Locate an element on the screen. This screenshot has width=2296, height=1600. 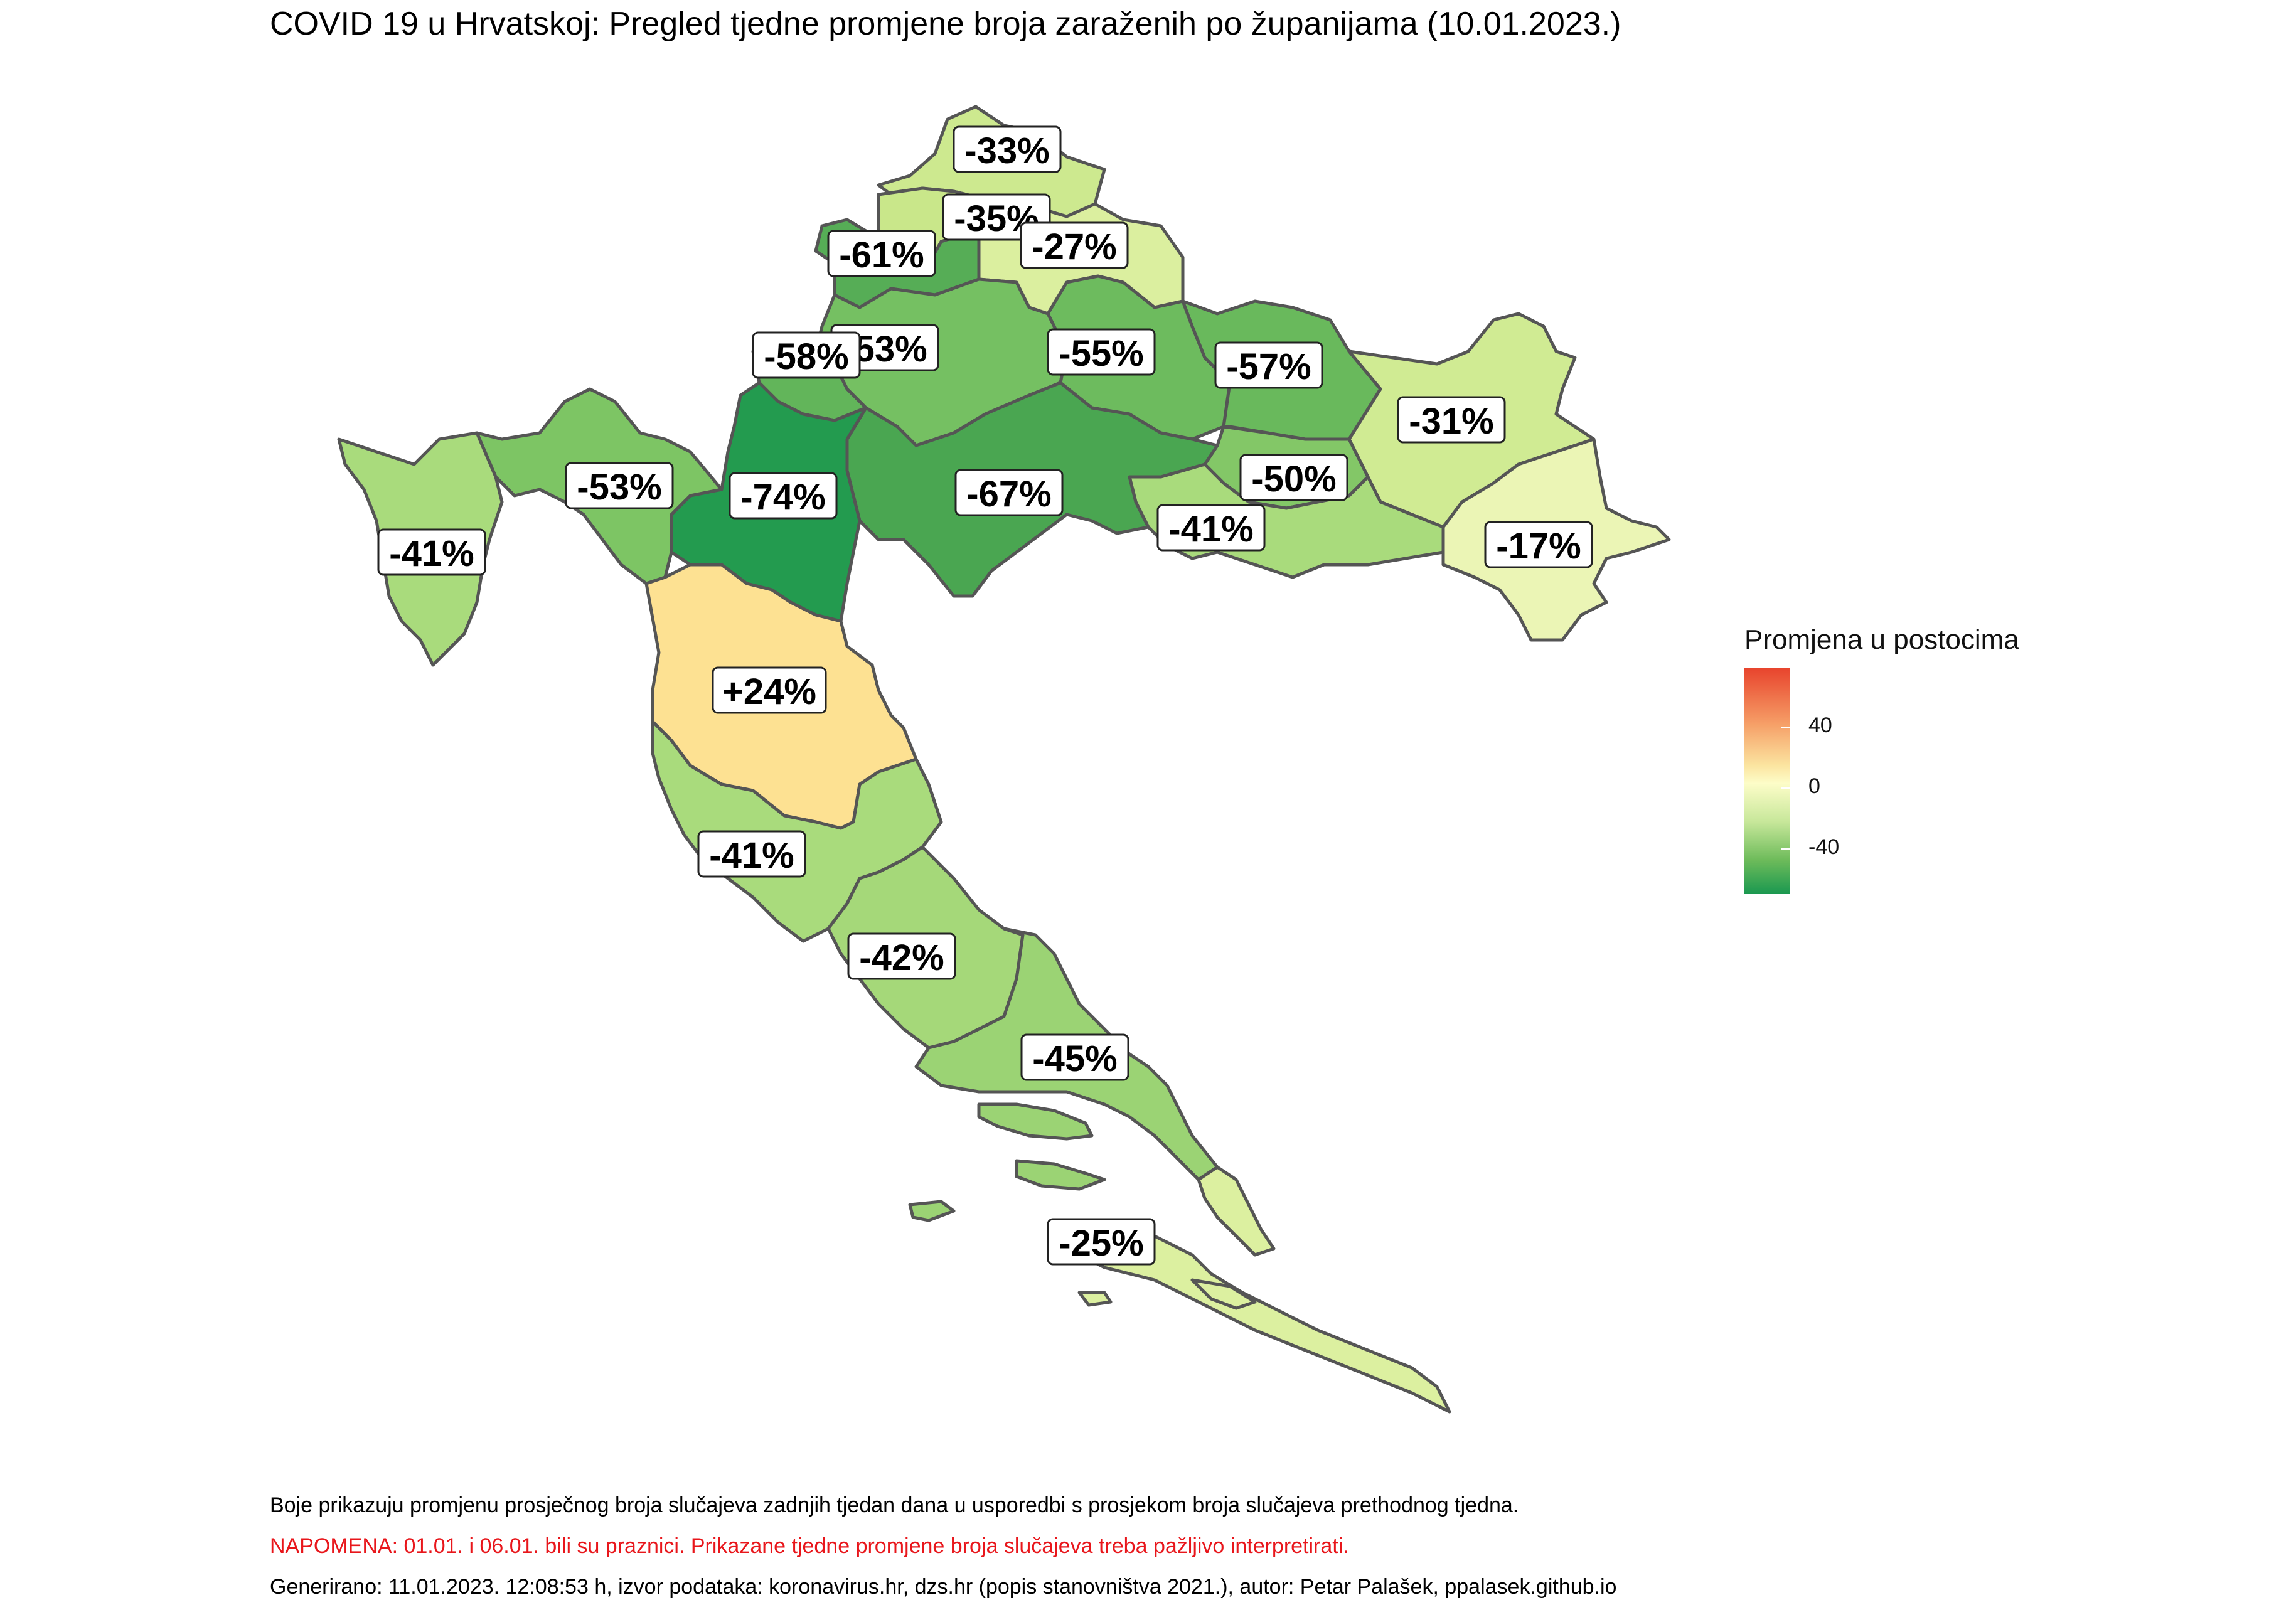
map-label-text: -17% is located at coordinates (1538, 546).